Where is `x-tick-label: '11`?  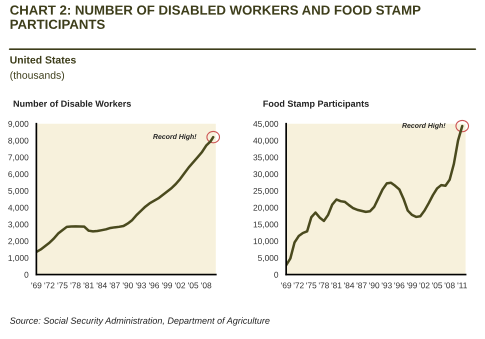 x-tick-label: '11 is located at coordinates (462, 285).